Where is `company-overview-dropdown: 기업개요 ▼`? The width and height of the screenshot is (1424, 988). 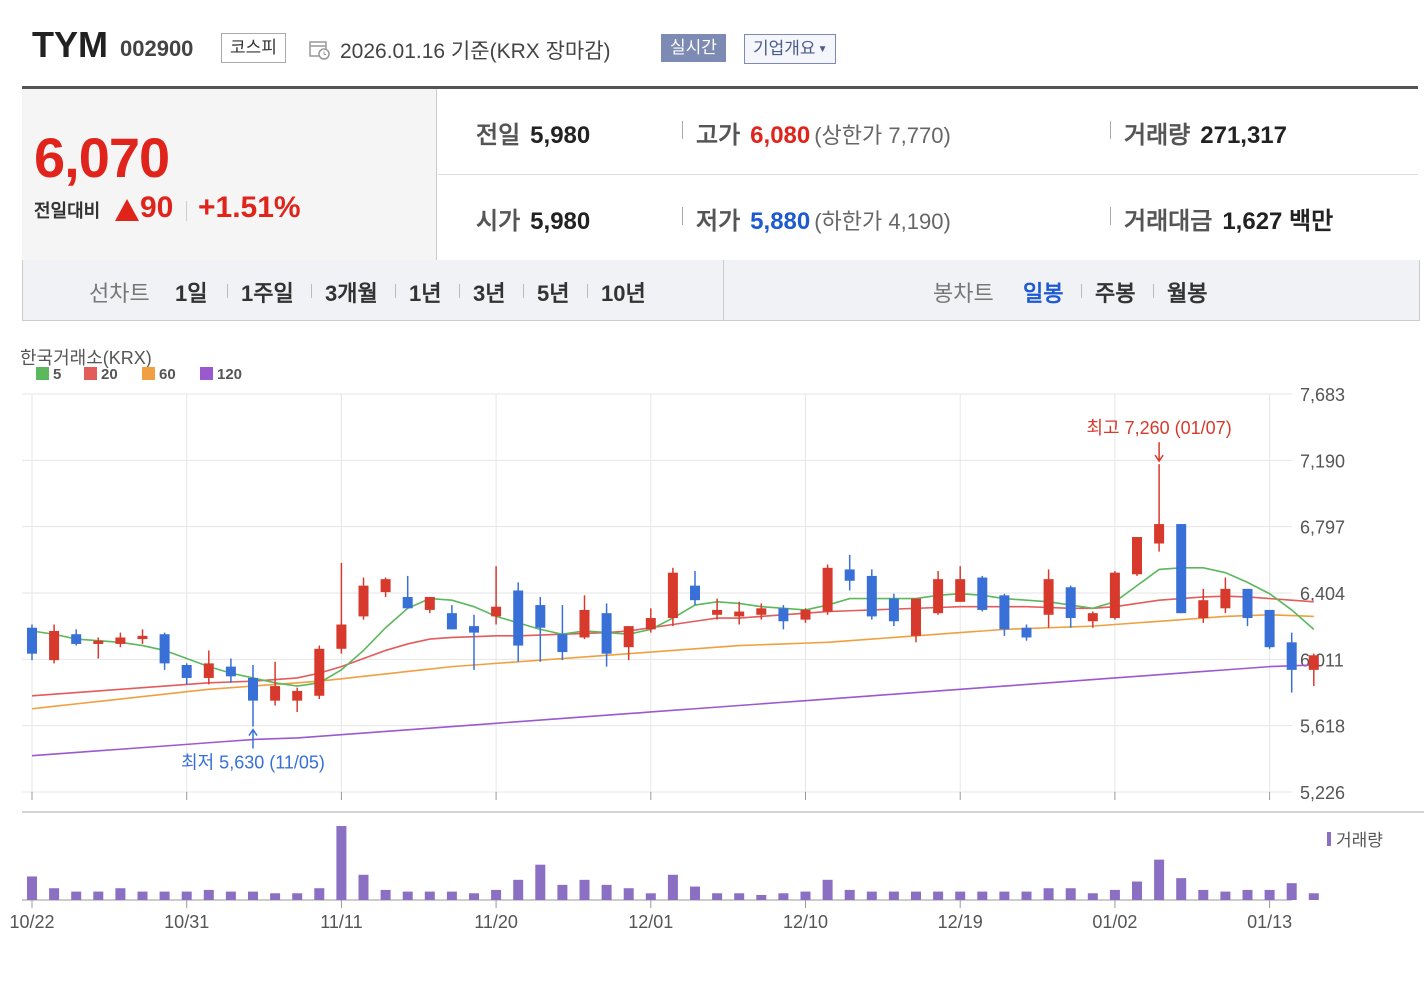
company-overview-dropdown: 기업개요 ▼ is located at coordinates (790, 49).